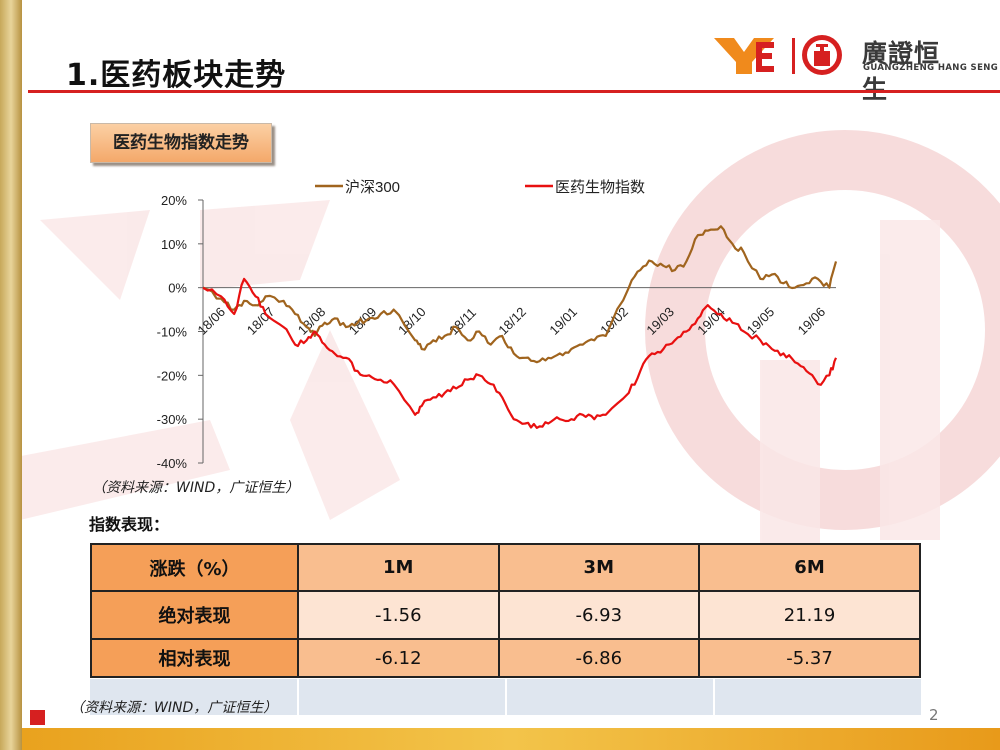 Image resolution: width=1000 pixels, height=750 pixels. Describe the element at coordinates (412, 321) in the screenshot. I see `x-tick-label: 18/10` at that location.